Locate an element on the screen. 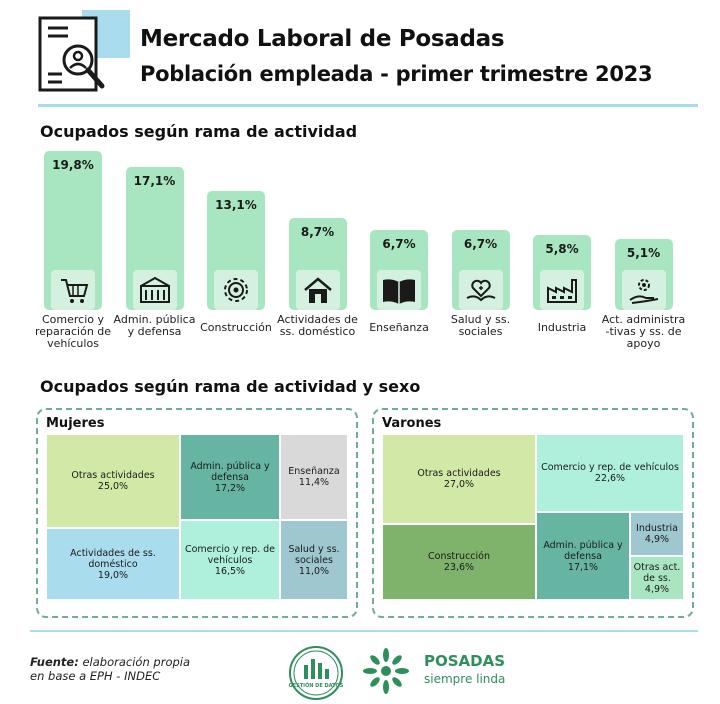 The image size is (720, 704). factory-icon is located at coordinates (562, 290).